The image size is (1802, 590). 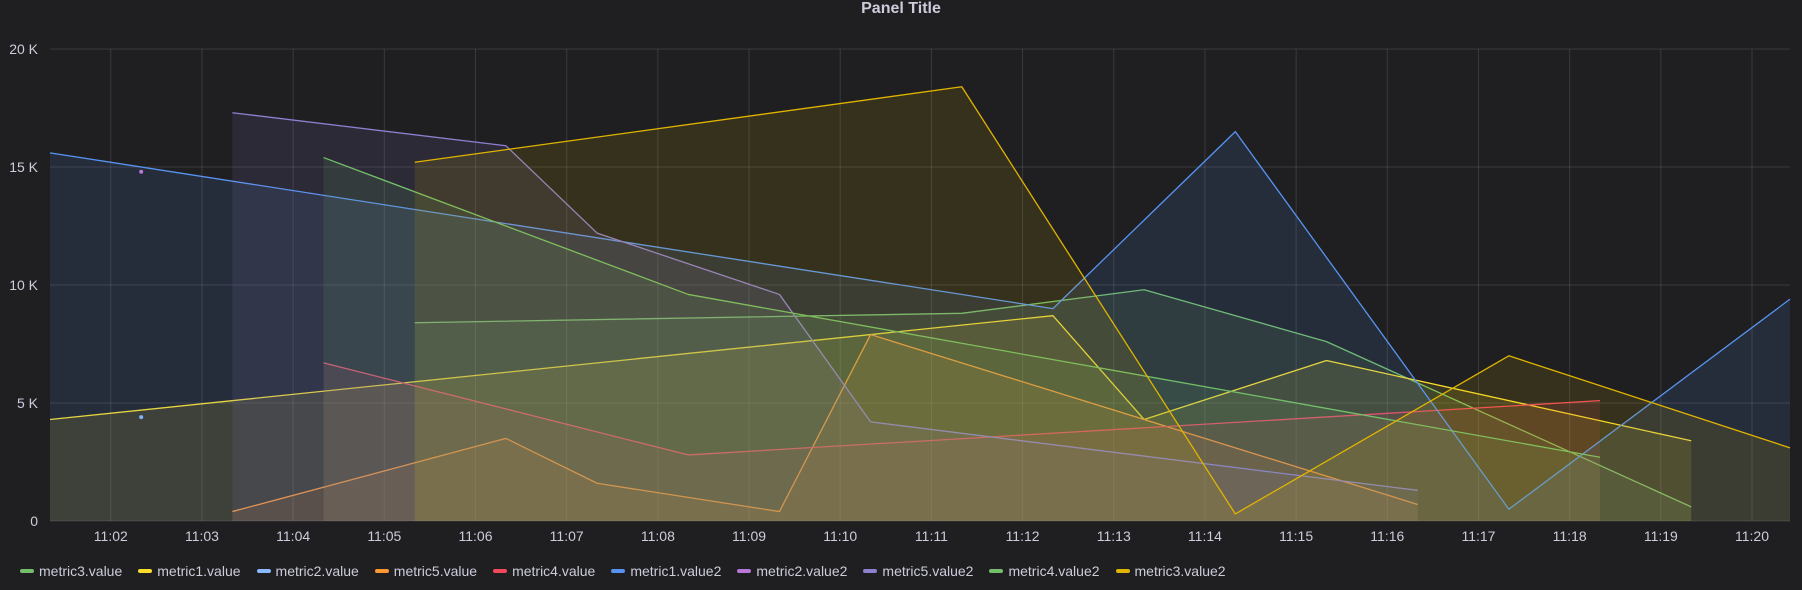 I want to click on legend-item: metric1.value, so click(x=189, y=571).